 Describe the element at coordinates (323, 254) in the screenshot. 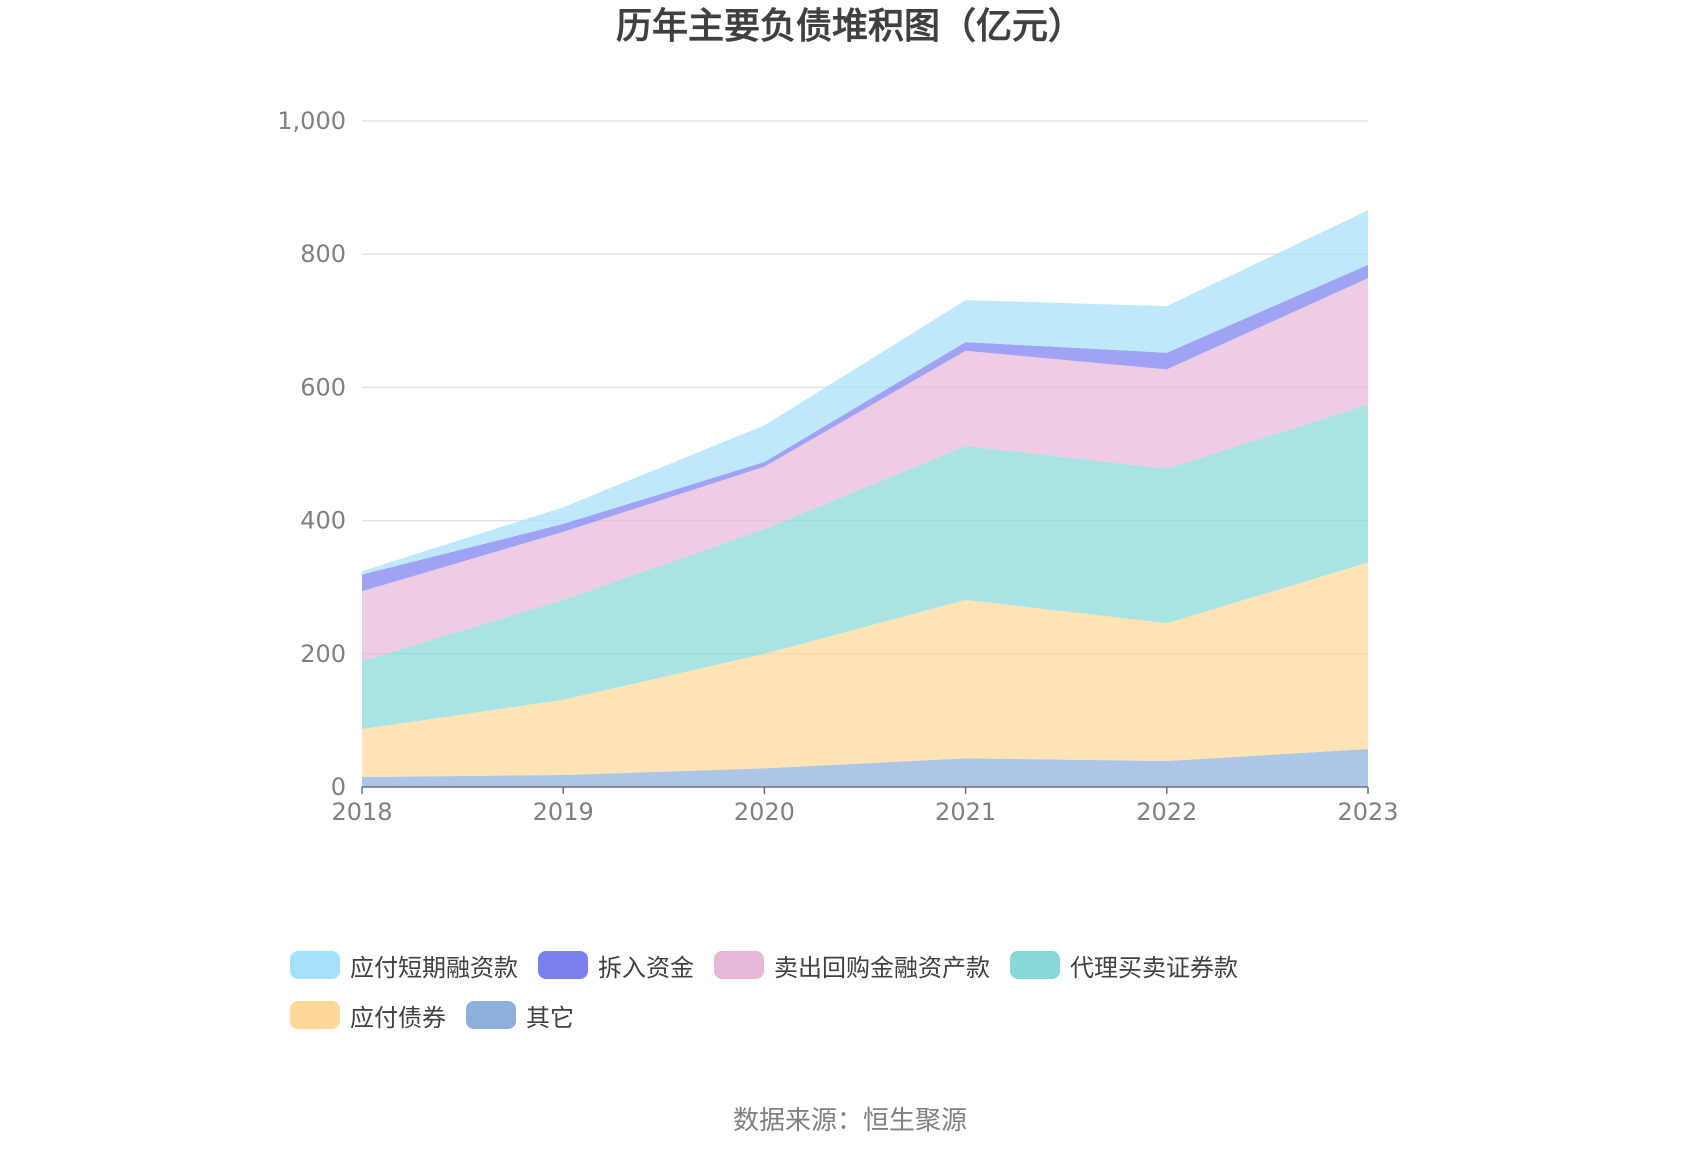

I see `y-tick-label: 800` at that location.